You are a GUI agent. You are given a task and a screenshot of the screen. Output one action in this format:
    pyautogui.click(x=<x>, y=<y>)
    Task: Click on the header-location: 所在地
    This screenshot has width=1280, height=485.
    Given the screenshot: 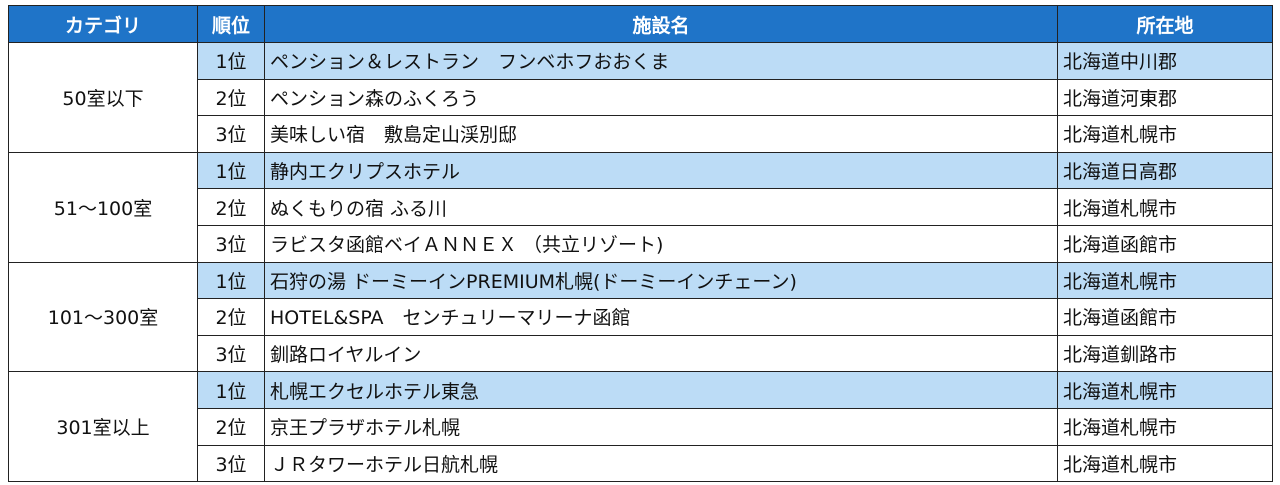 What is the action you would take?
    pyautogui.click(x=1165, y=24)
    